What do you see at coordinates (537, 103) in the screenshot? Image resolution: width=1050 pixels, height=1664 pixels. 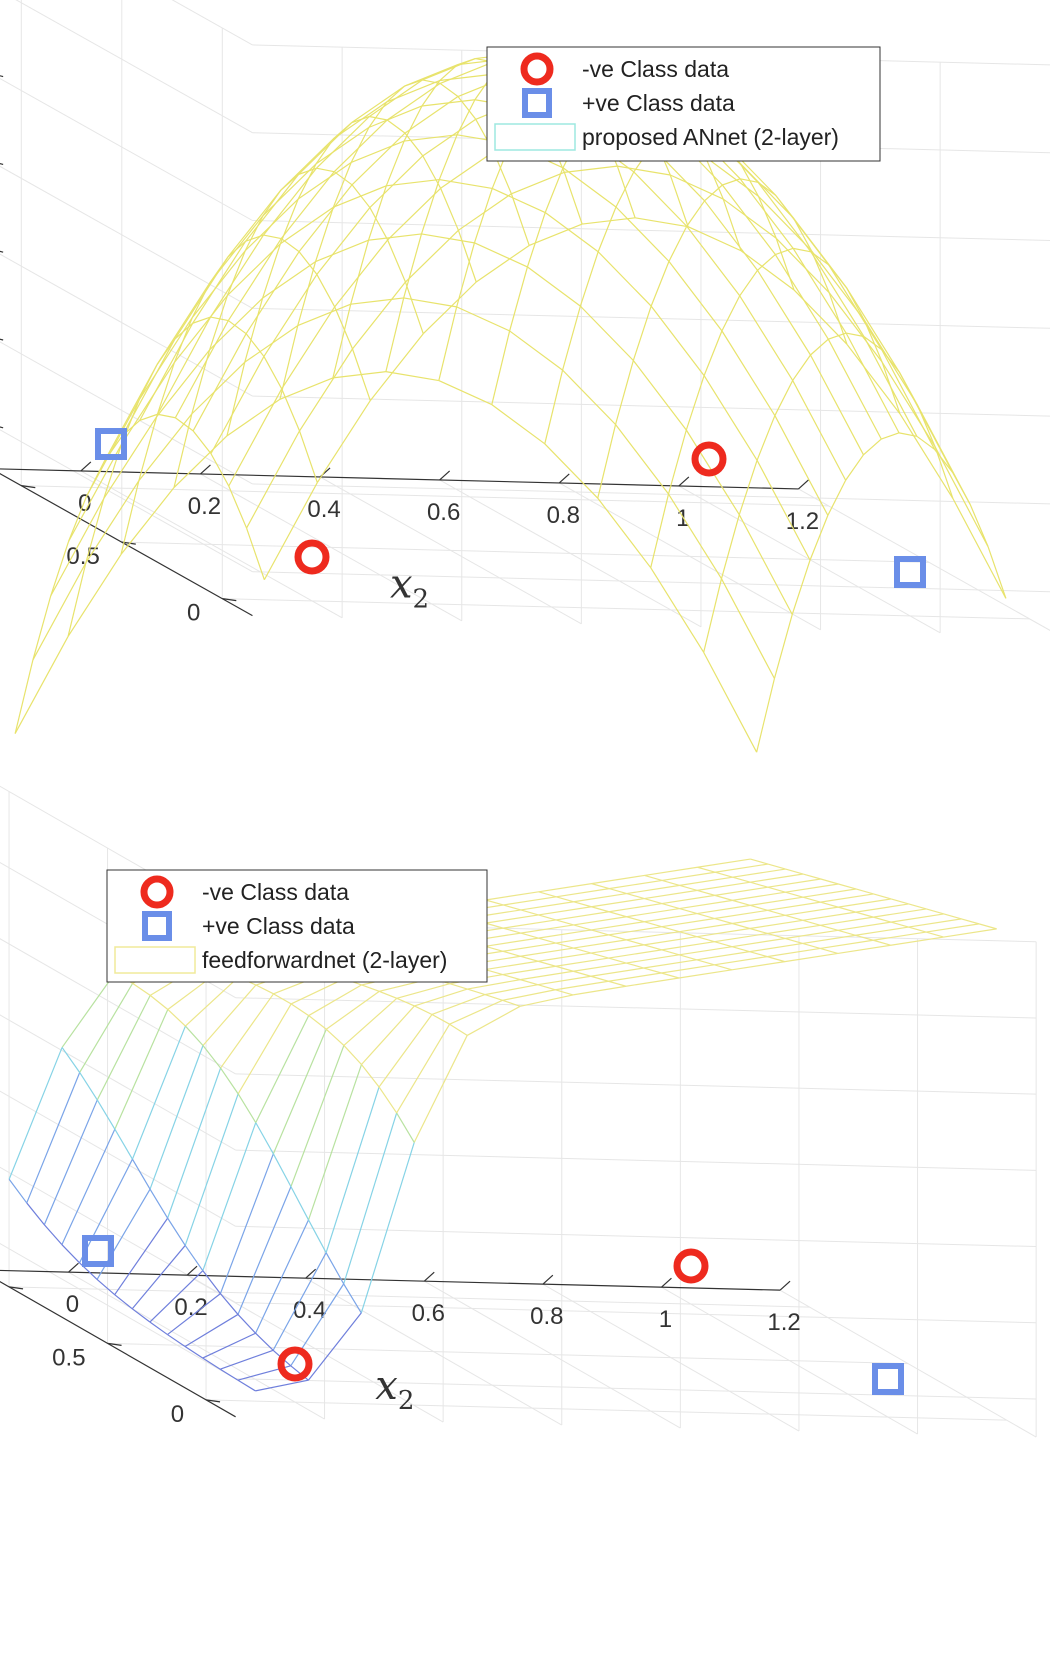 I see `legend-square-icon` at bounding box center [537, 103].